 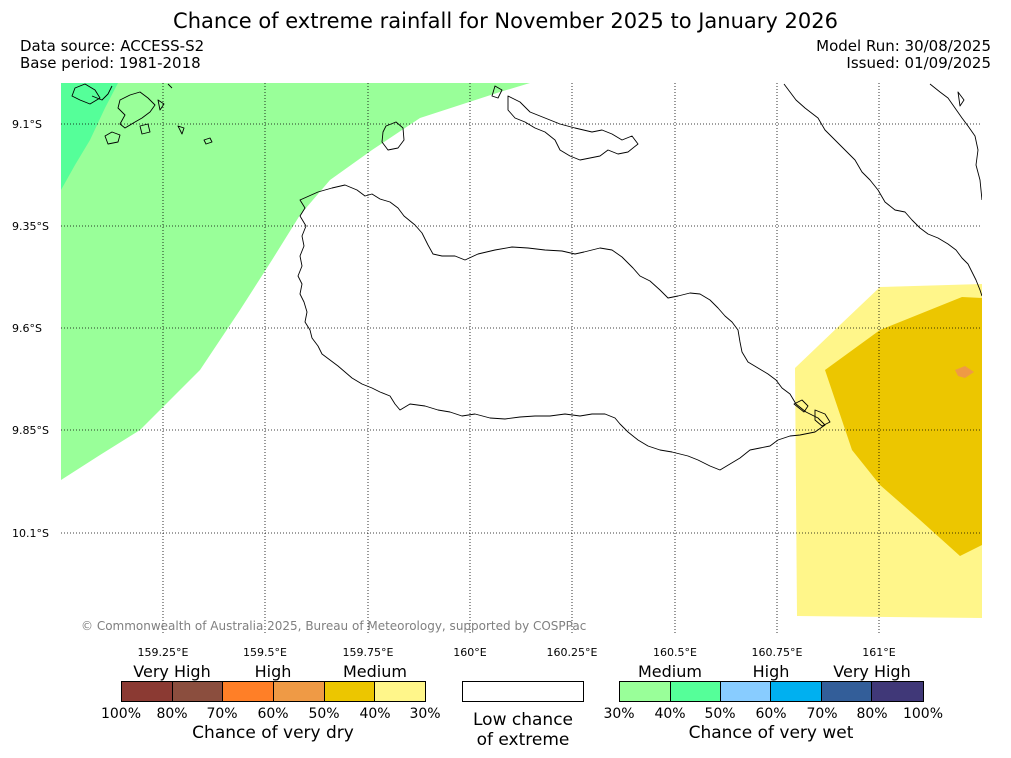 I want to click on dry-category-very-high: Very High, so click(x=172, y=671).